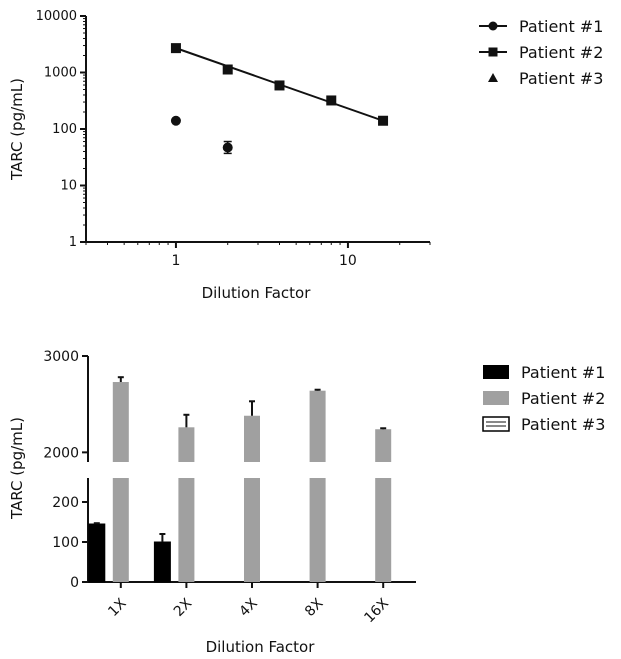  What do you see at coordinates (117, 607) in the screenshot?
I see `x-tick-label: 1X` at bounding box center [117, 607].